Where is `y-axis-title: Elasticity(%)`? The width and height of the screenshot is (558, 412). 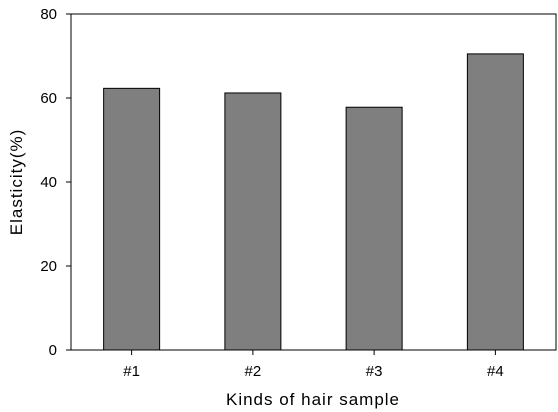 y-axis-title: Elasticity(%) is located at coordinates (16, 182).